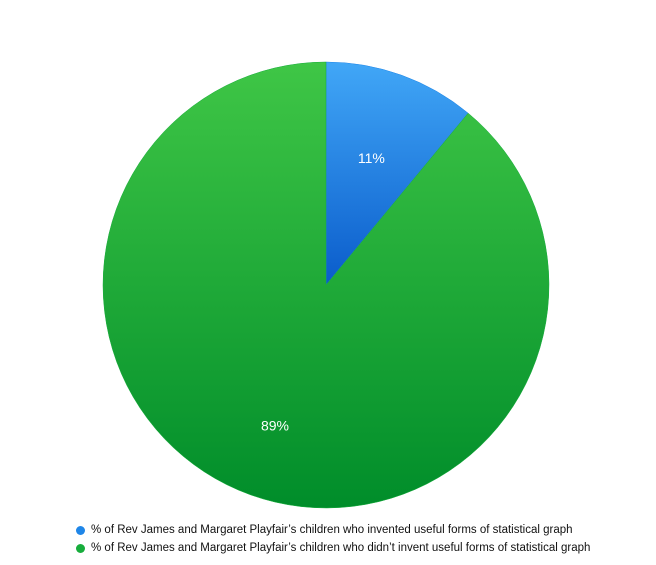  Describe the element at coordinates (371, 158) in the screenshot. I see `pie-value-label-invented: 11%` at that location.